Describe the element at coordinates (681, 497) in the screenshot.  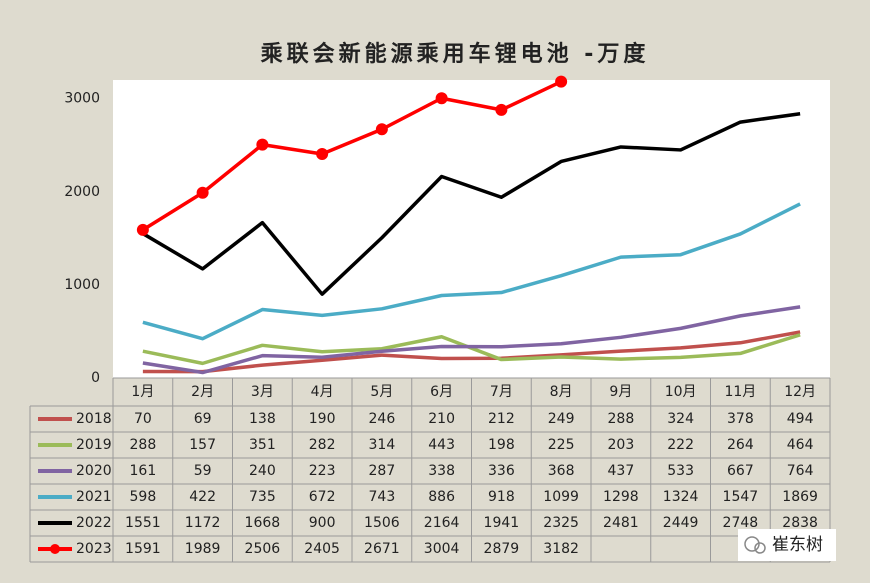
I see `table-value: 1324` at that location.